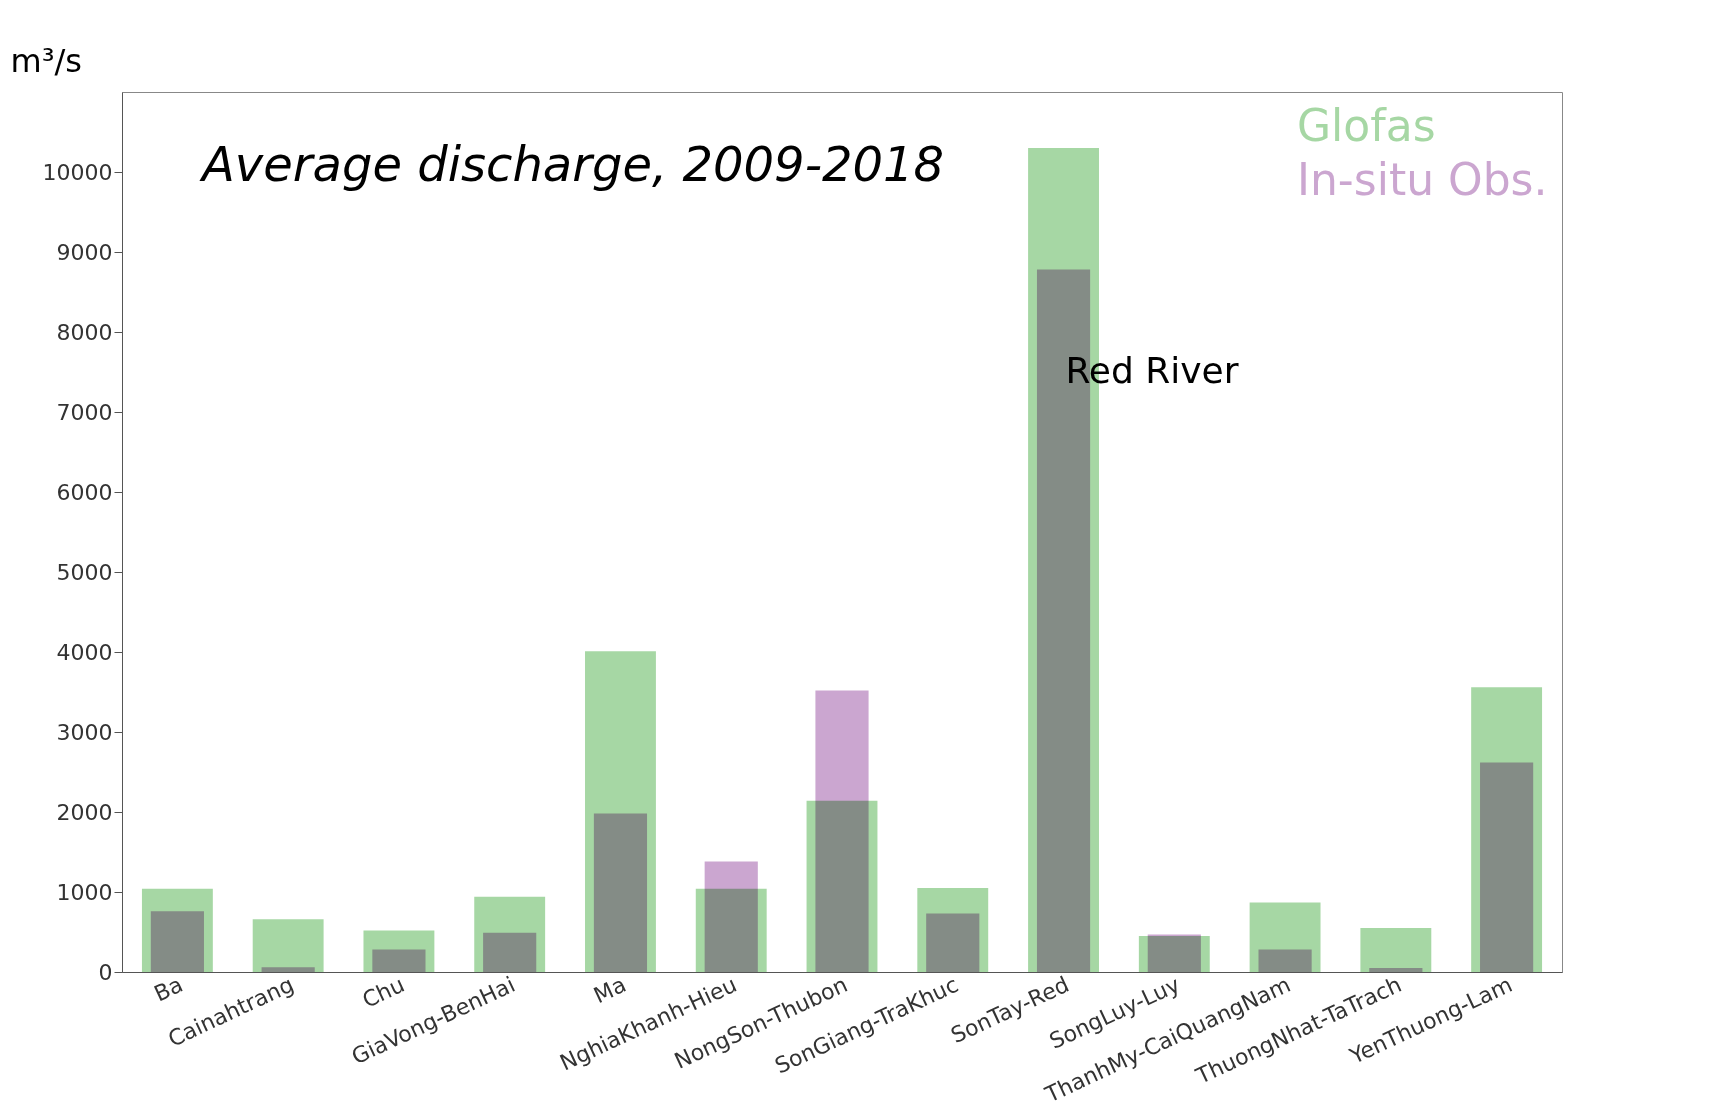 The image size is (1714, 1109). Describe the element at coordinates (46, 60) in the screenshot. I see `y-axis-title: m³/s` at that location.